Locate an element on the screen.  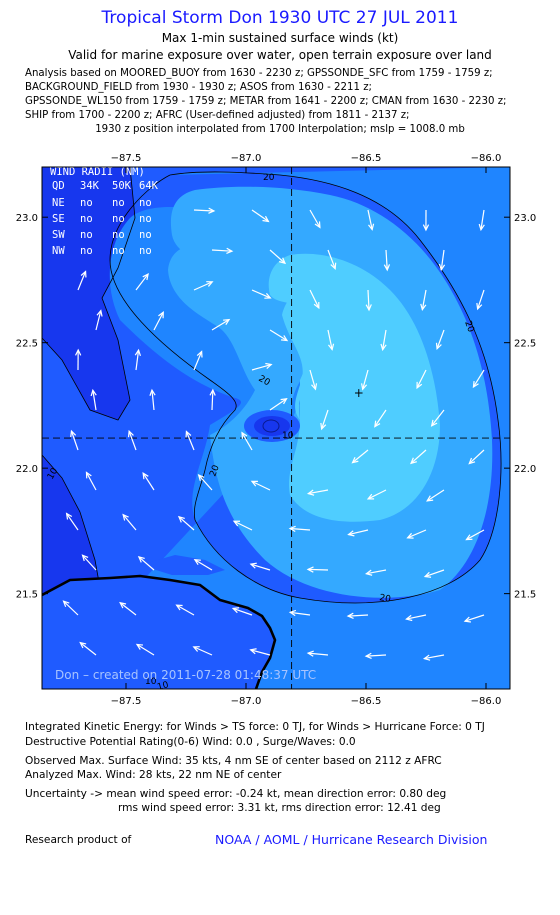
y-tick-label-right: 22.5 is located at coordinates (525, 344).